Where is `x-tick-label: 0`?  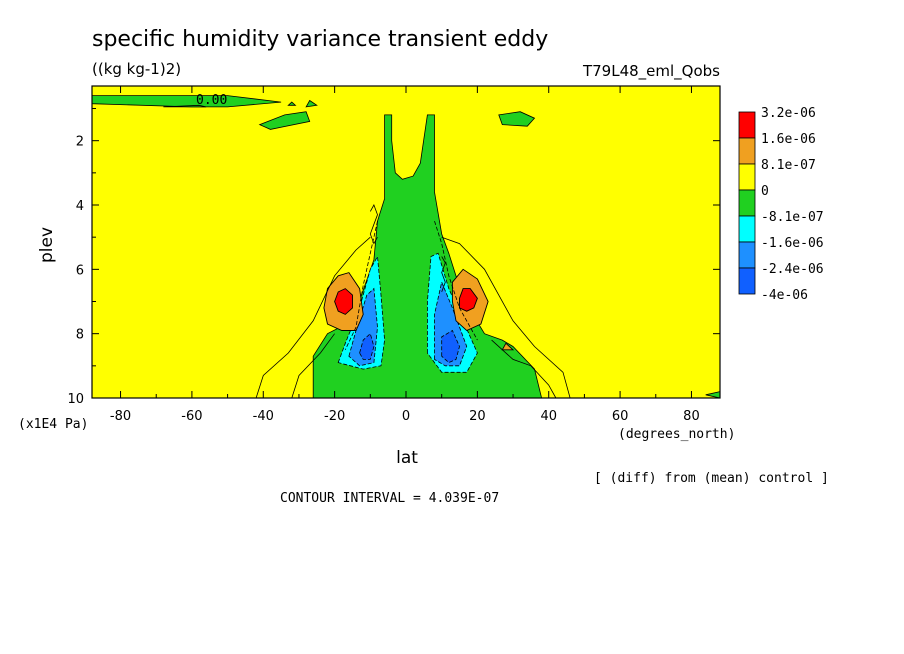 x-tick-label: 0 is located at coordinates (406, 416).